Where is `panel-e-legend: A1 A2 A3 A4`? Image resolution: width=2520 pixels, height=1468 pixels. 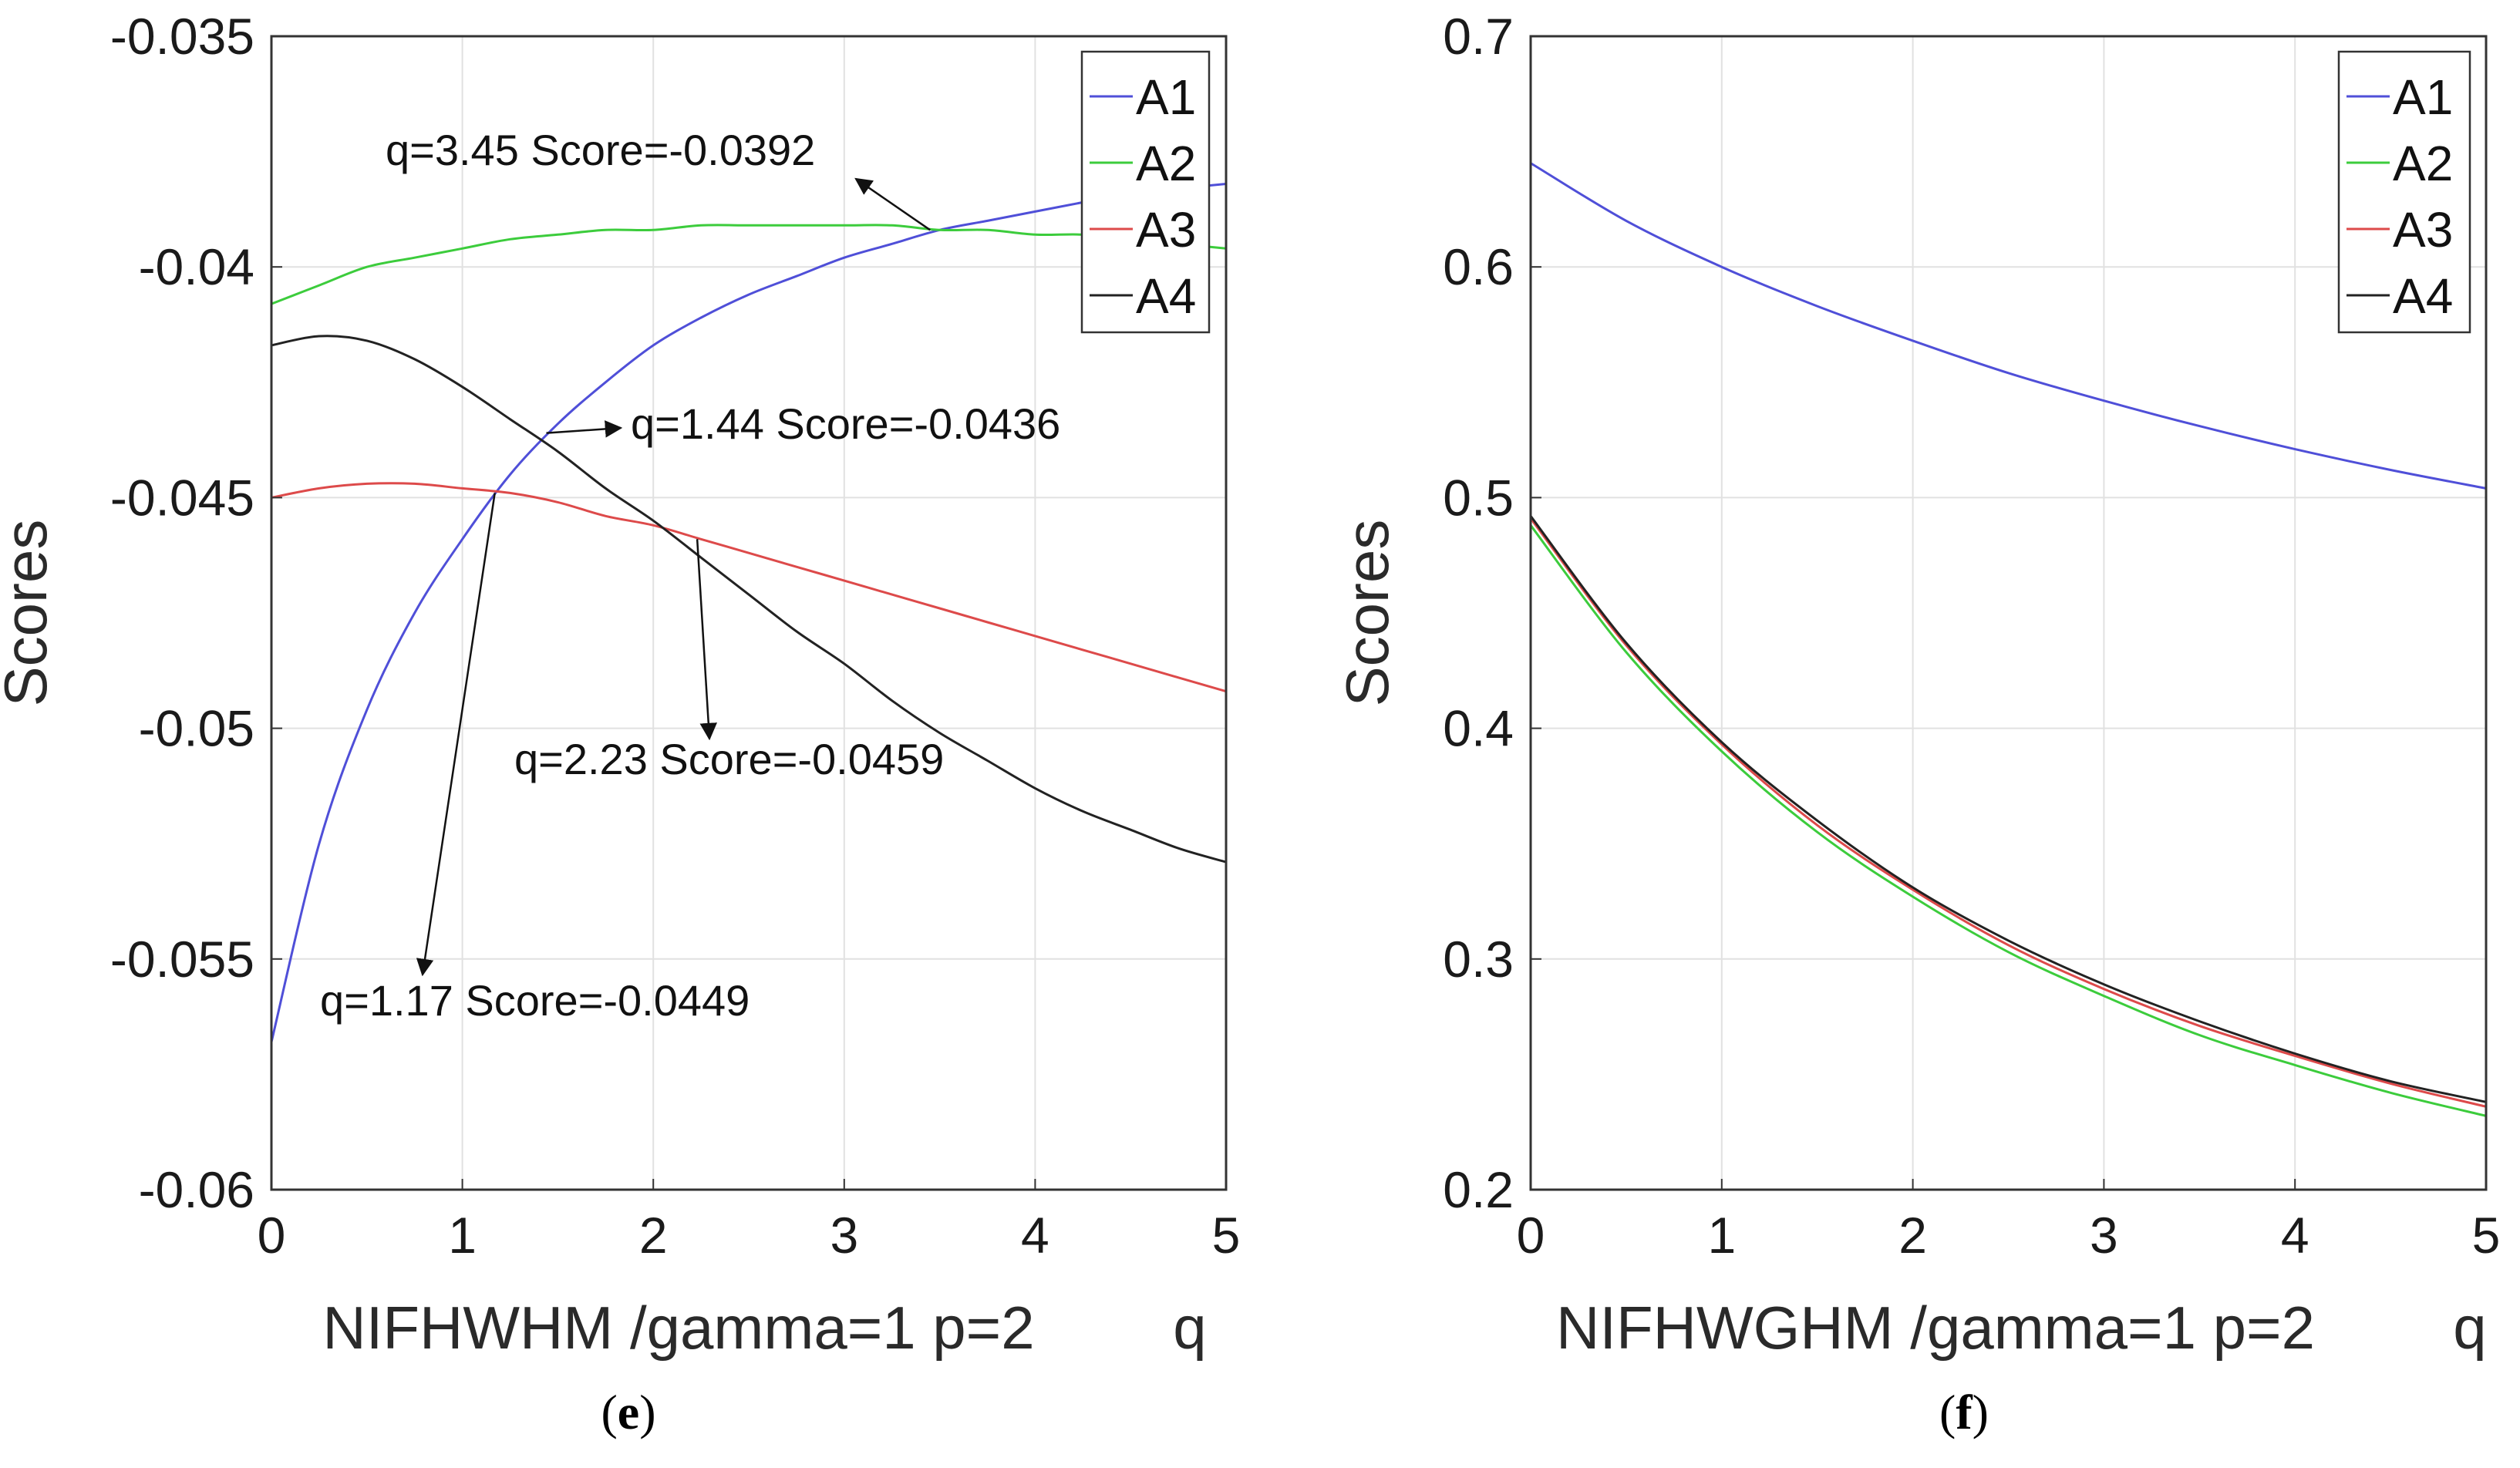
panel-e-legend: A1 A2 A3 A4 is located at coordinates (1145, 192).